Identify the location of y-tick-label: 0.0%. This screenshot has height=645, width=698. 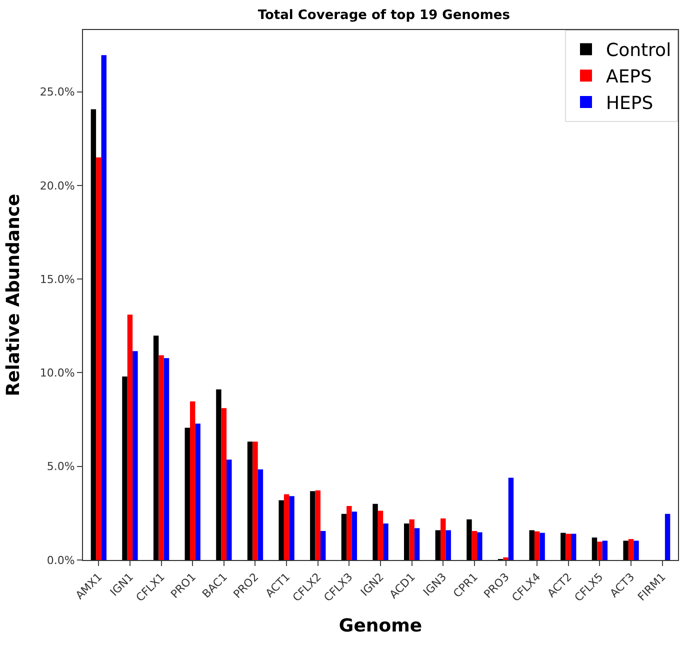
(60, 560).